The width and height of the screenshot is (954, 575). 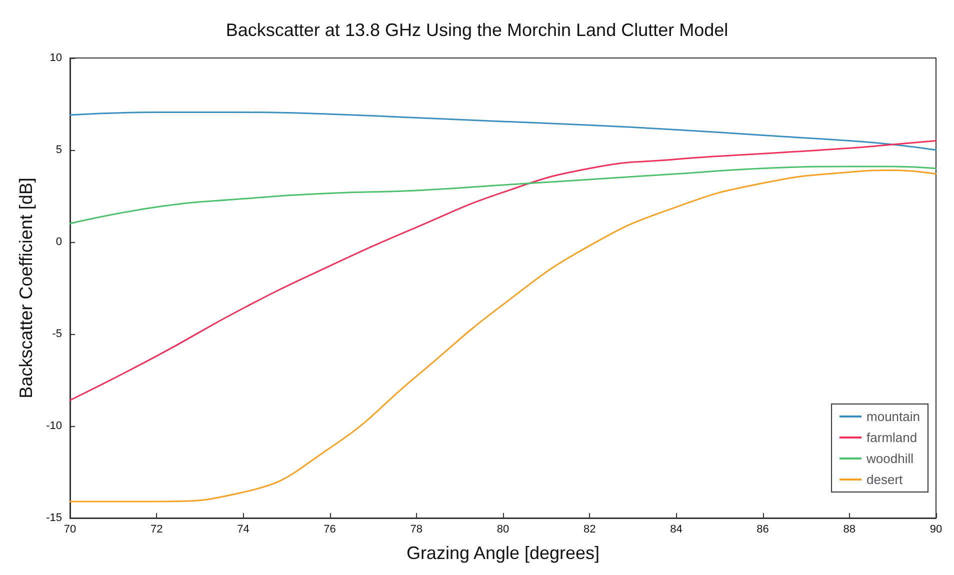 What do you see at coordinates (56, 58) in the screenshot?
I see `y-tick-label: 10` at bounding box center [56, 58].